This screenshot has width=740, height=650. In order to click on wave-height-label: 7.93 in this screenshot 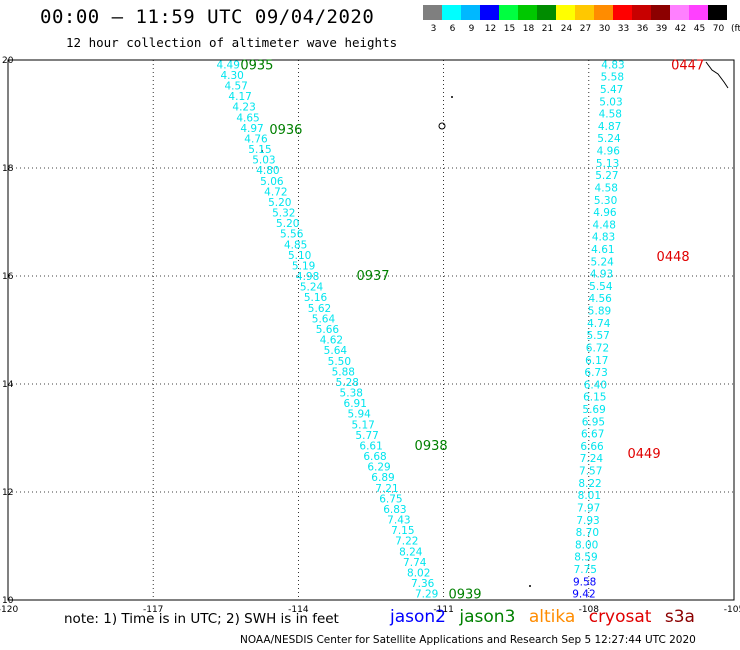, I will do `click(587, 521)`.